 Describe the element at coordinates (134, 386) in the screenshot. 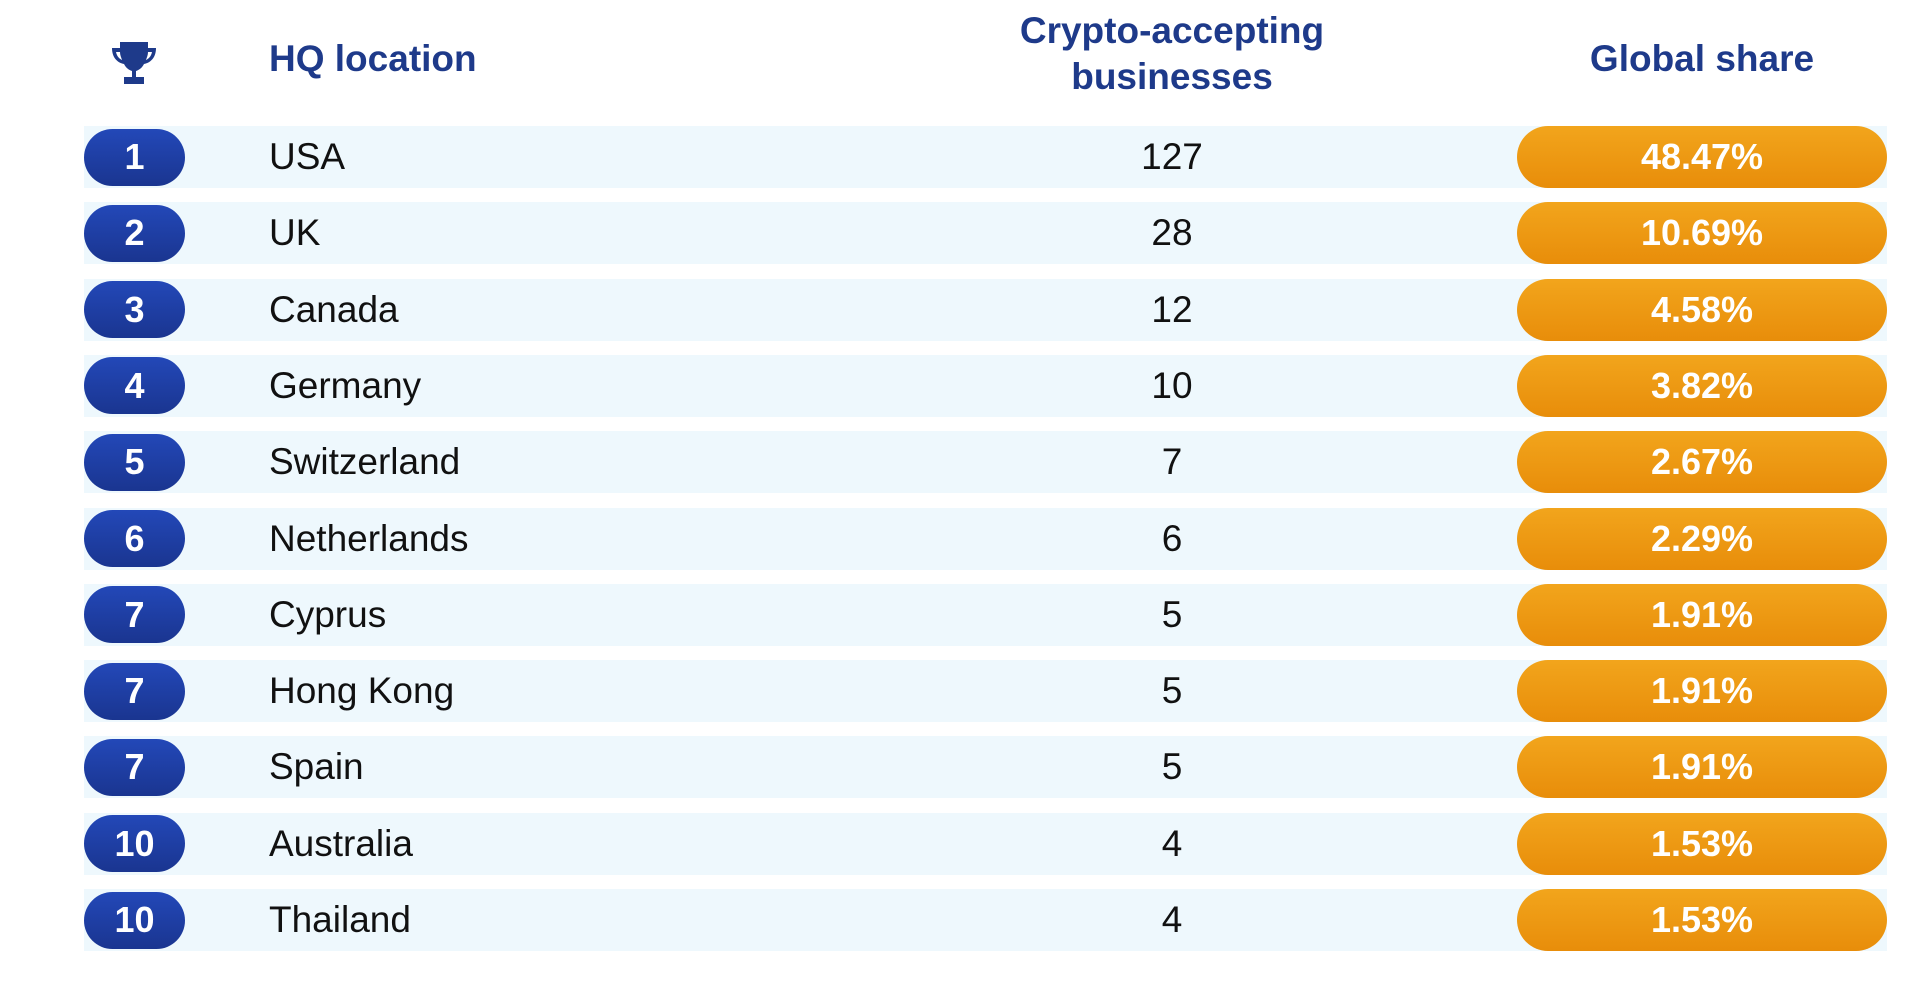

I see `rank-badge: 4` at that location.